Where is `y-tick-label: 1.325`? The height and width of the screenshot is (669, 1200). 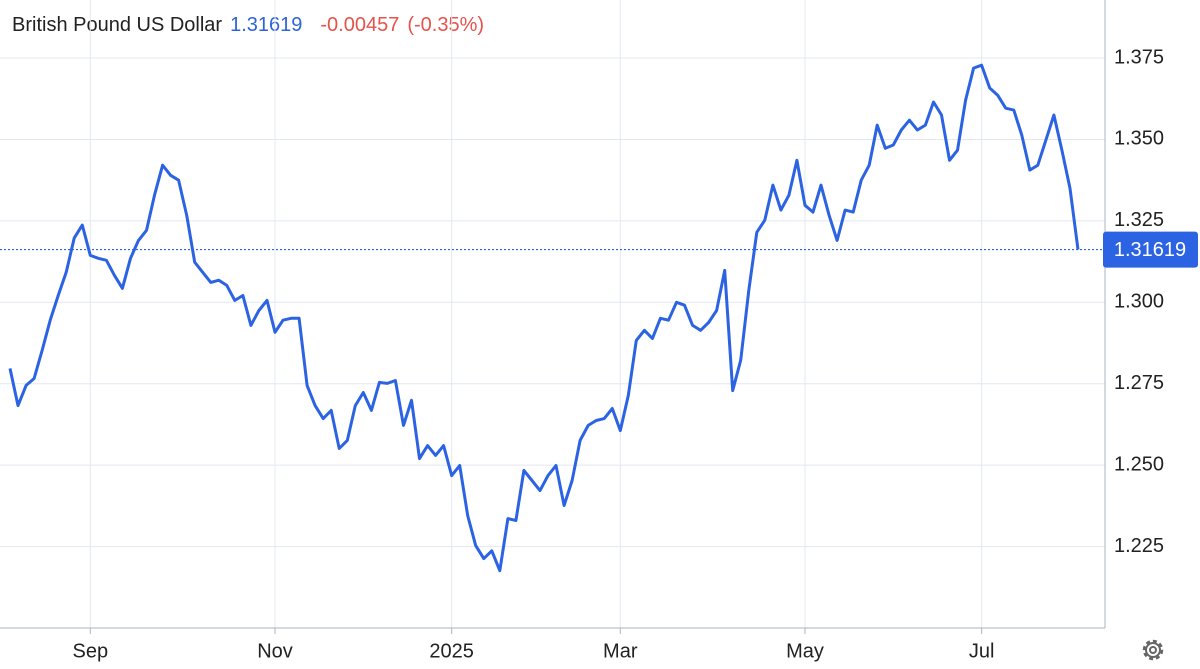
y-tick-label: 1.325 is located at coordinates (1139, 220).